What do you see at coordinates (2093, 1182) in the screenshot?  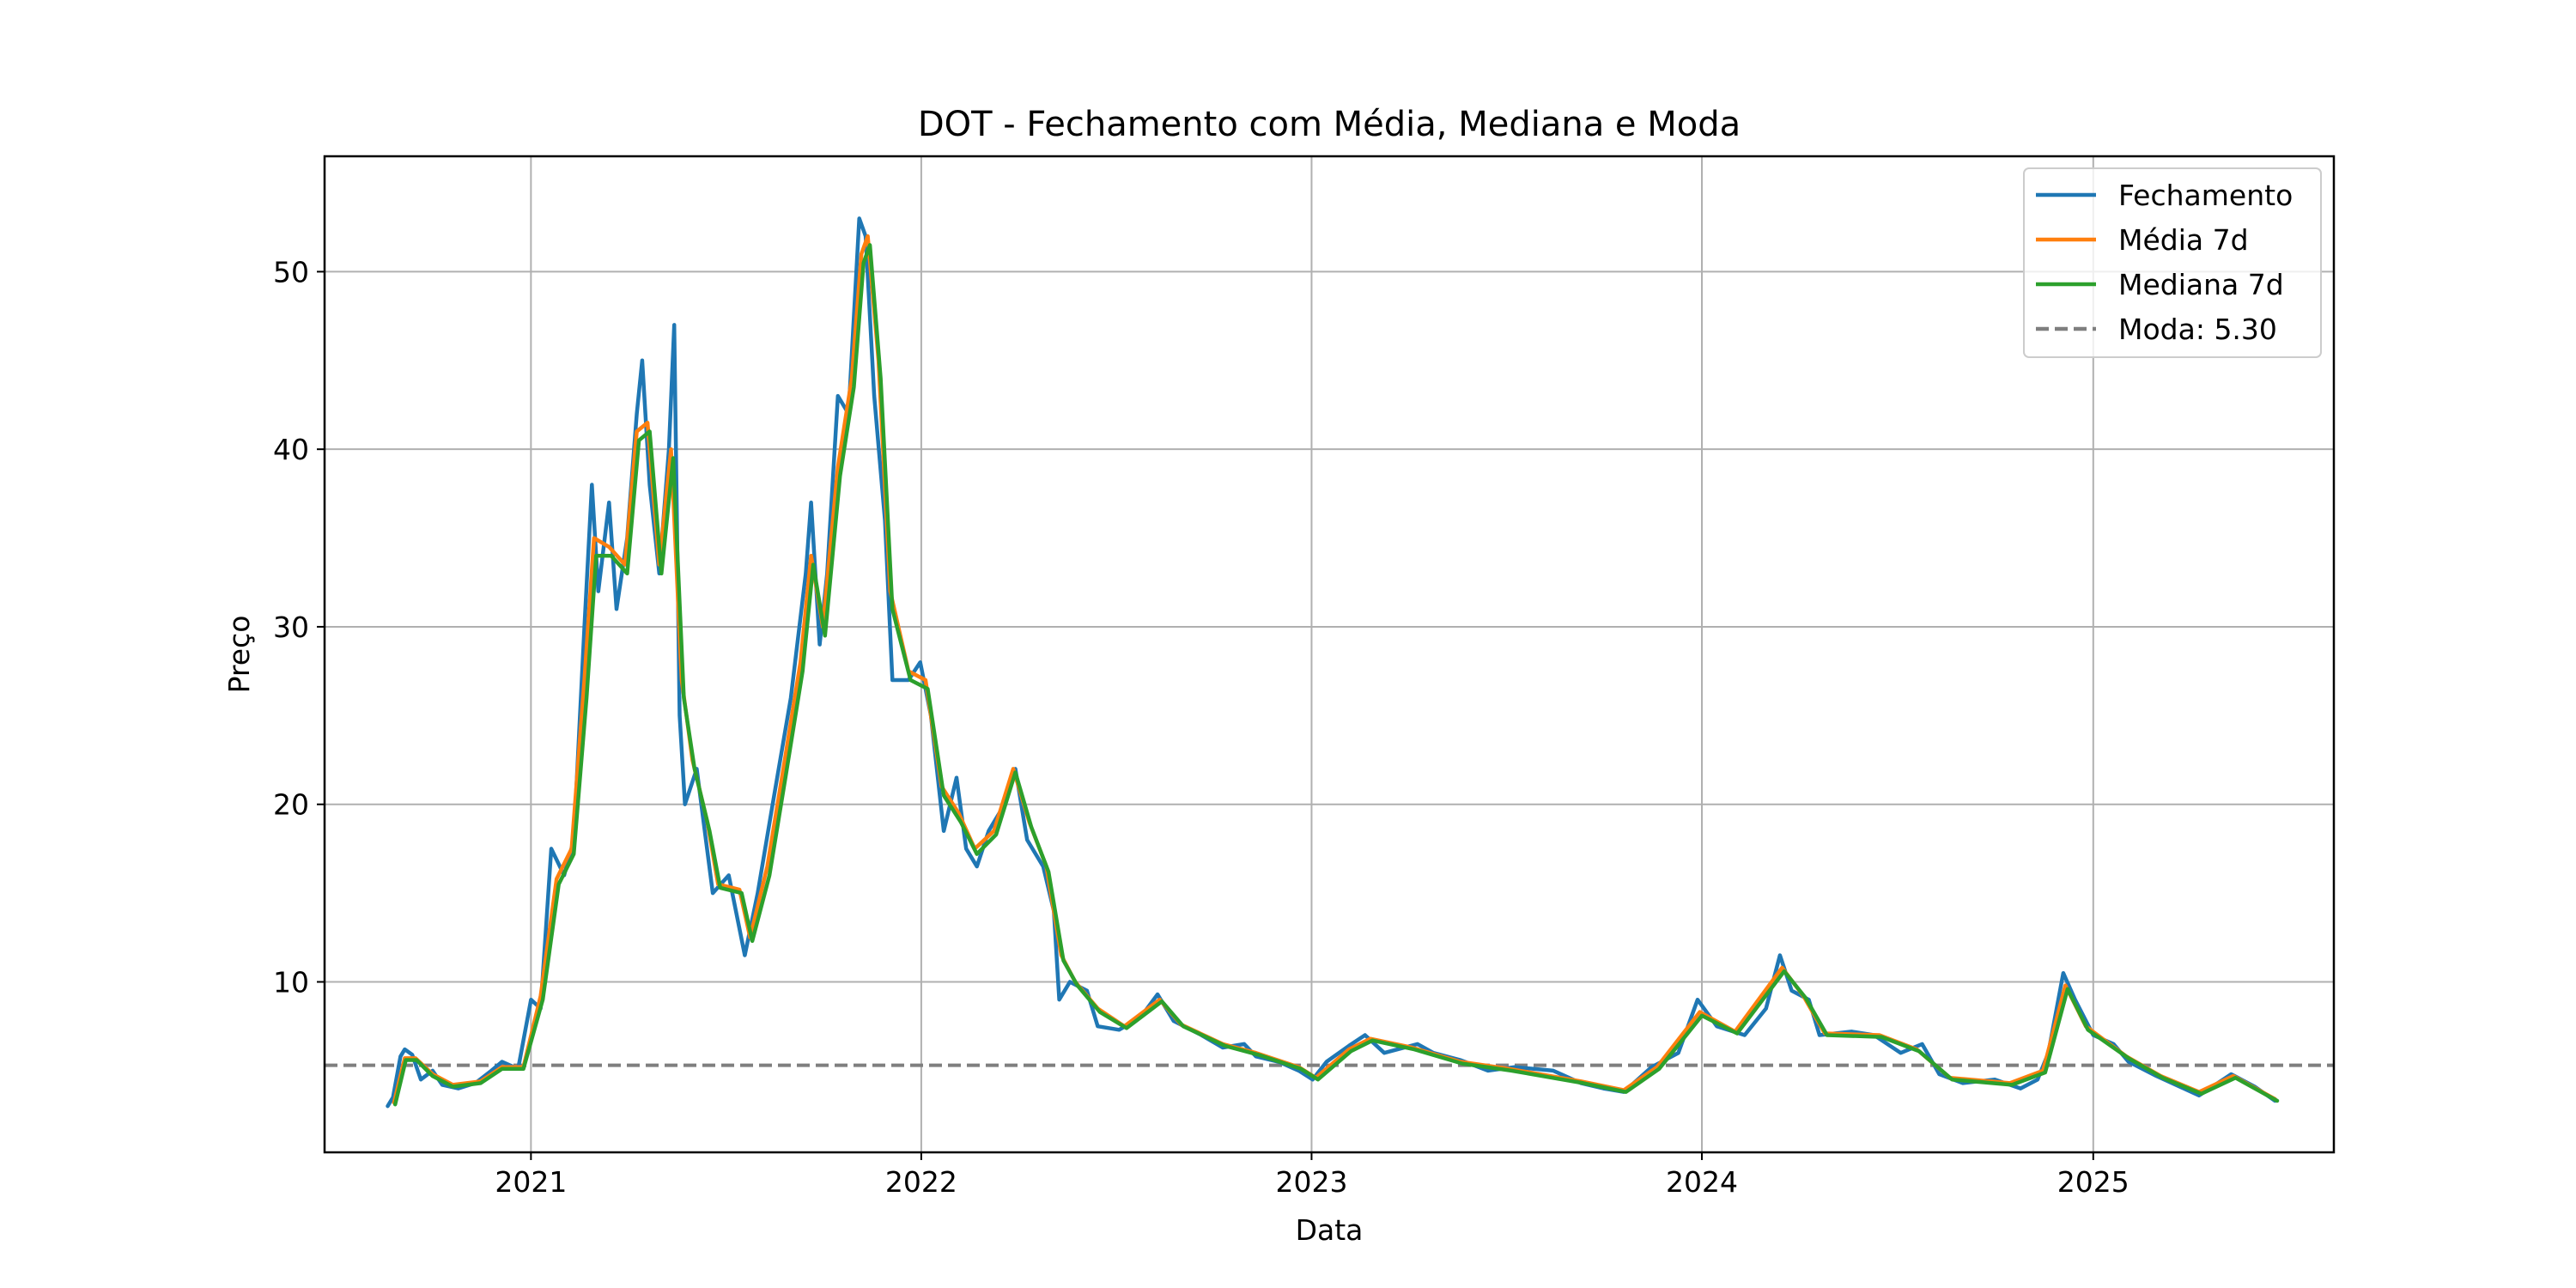 I see `x-tick-label: 2025` at bounding box center [2093, 1182].